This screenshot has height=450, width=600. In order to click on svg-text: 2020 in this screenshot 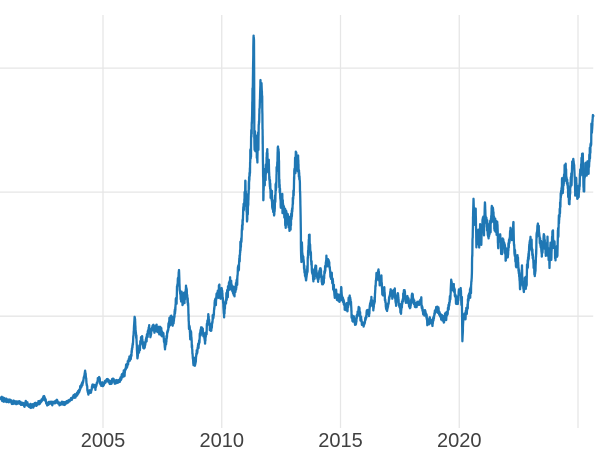, I will do `click(459, 440)`.